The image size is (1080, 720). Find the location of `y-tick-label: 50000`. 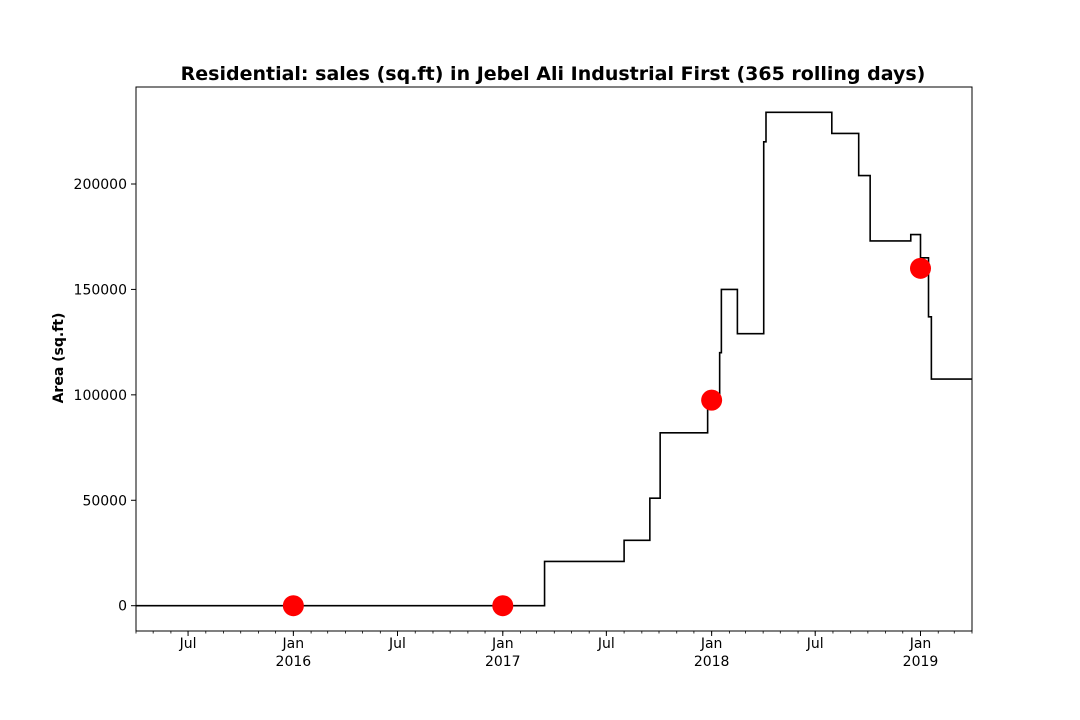

y-tick-label: 50000 is located at coordinates (104, 501).